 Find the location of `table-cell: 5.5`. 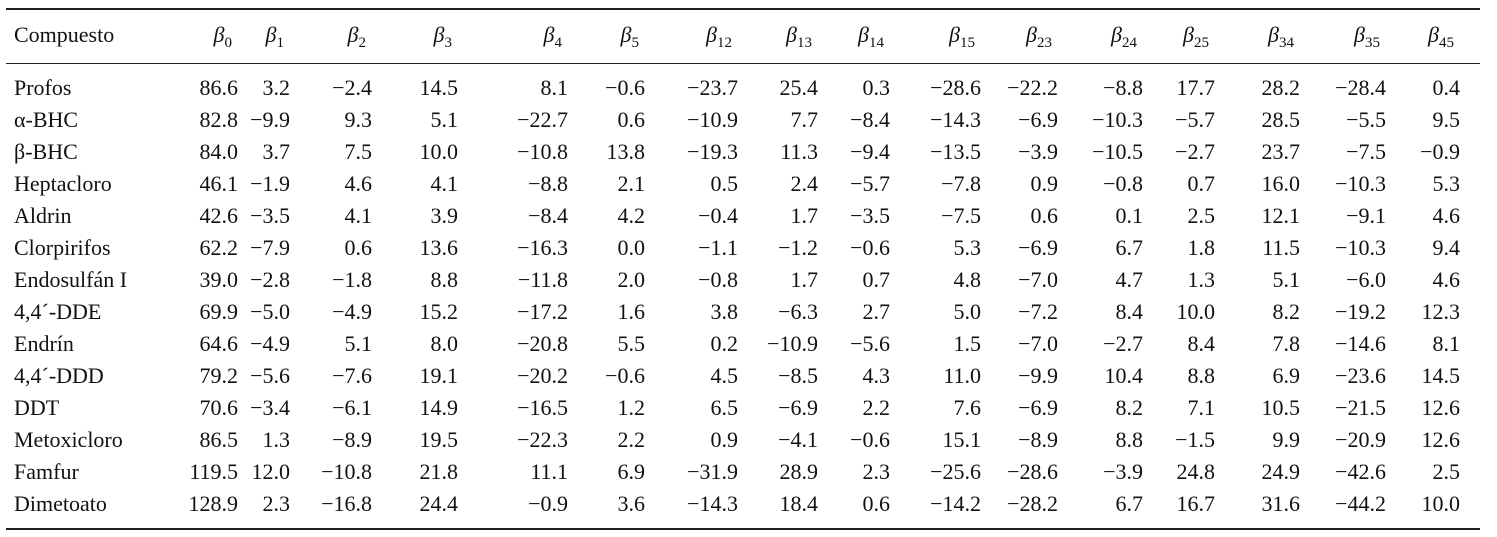

table-cell: 5.5 is located at coordinates (631, 343).